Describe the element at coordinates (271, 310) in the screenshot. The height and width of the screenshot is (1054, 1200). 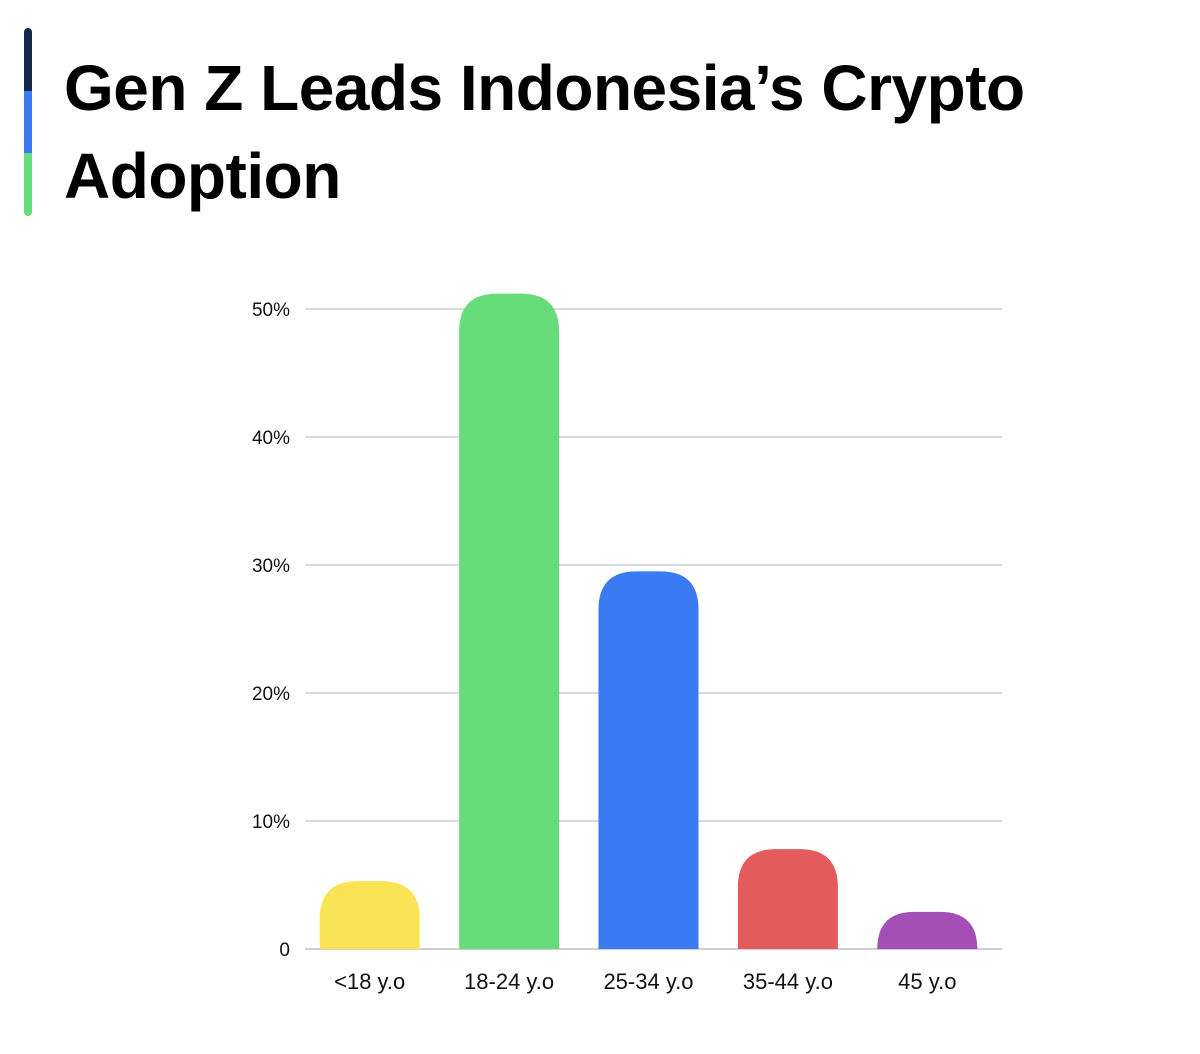
I see `y-tick-label: 50%` at that location.